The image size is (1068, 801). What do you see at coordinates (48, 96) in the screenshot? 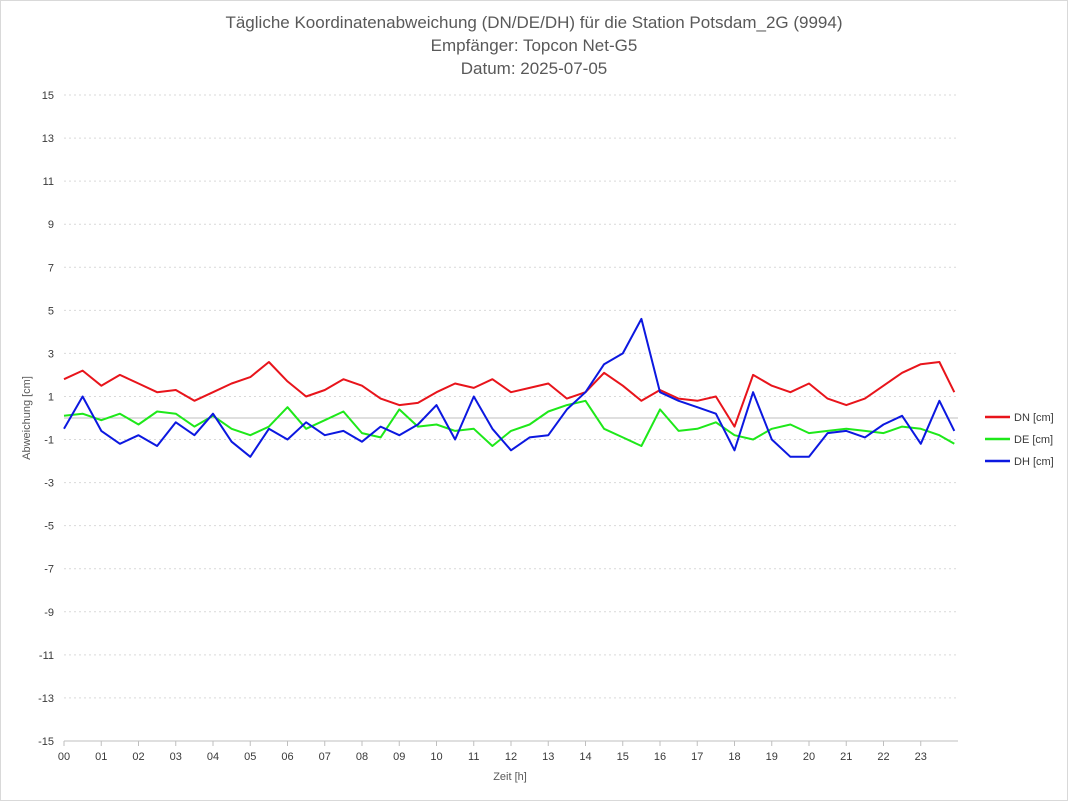
I see `y-tick-label: 15` at bounding box center [48, 96].